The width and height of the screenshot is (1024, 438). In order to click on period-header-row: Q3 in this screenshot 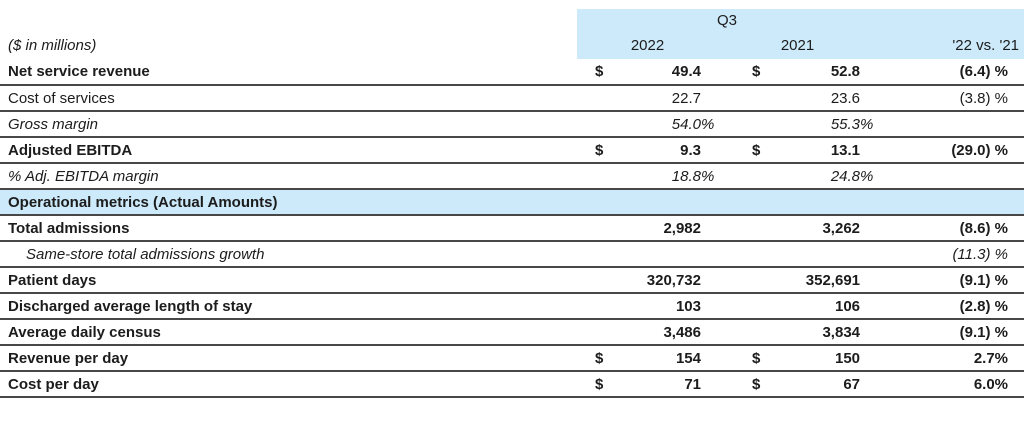, I will do `click(512, 20)`.